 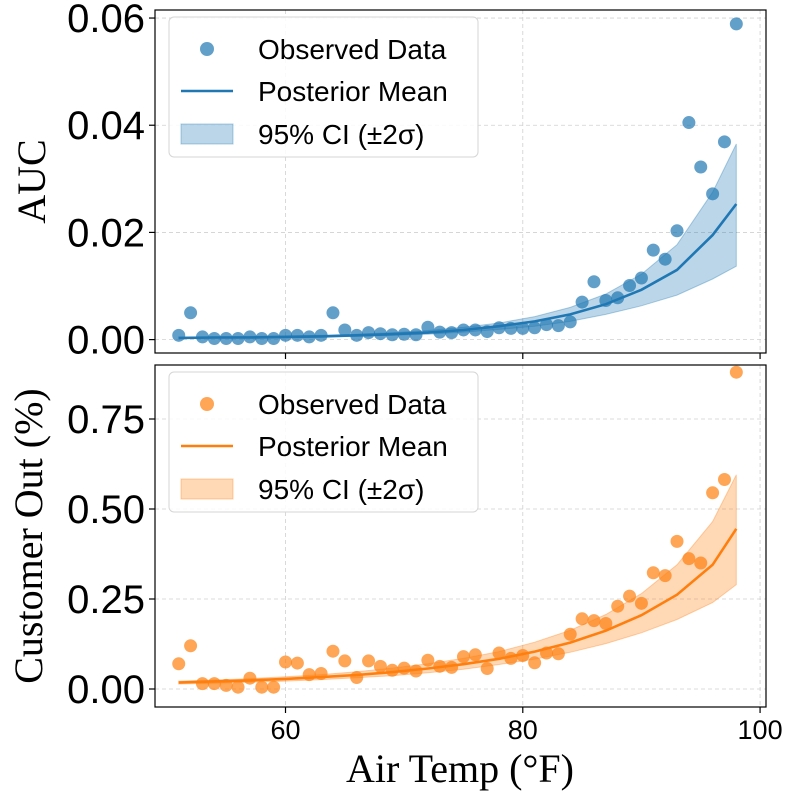 What do you see at coordinates (106, 126) in the screenshot?
I see `y-tick-label: 0.04` at bounding box center [106, 126].